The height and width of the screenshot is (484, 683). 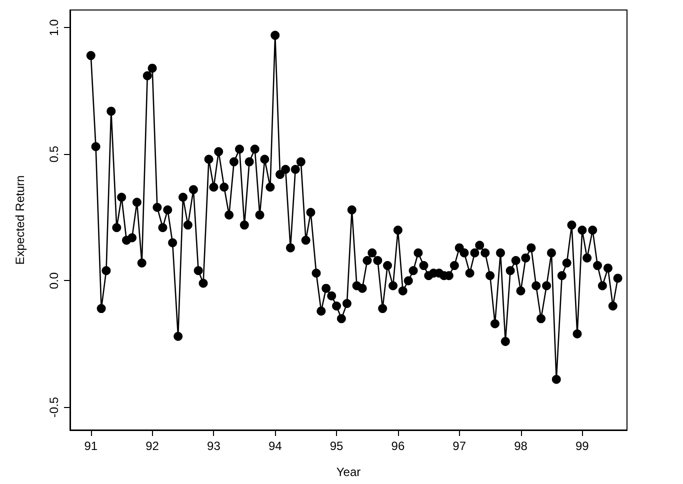 I want to click on x-tick-label: 93, so click(x=214, y=446).